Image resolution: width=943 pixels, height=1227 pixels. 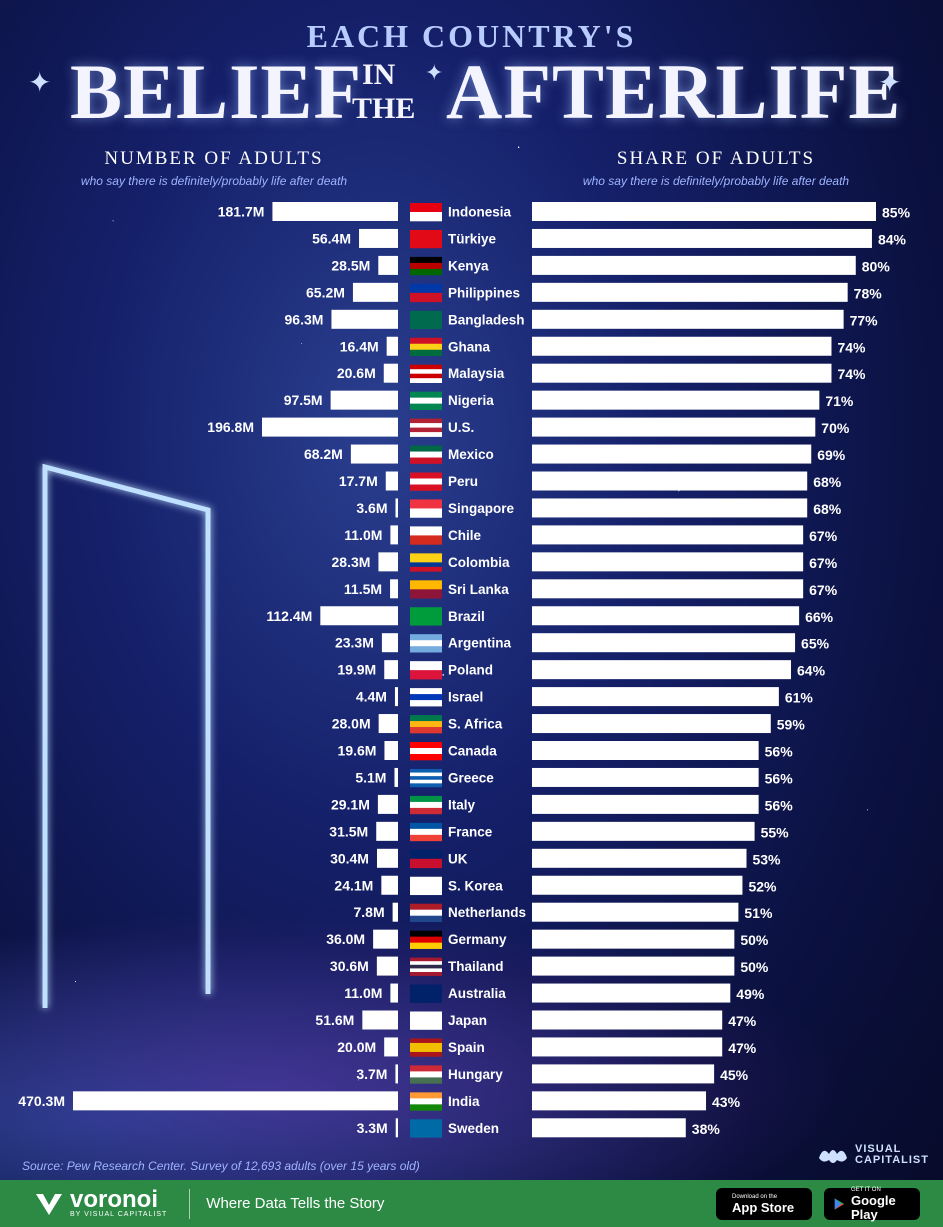 I want to click on right-value-label: 38%, so click(x=706, y=1129).